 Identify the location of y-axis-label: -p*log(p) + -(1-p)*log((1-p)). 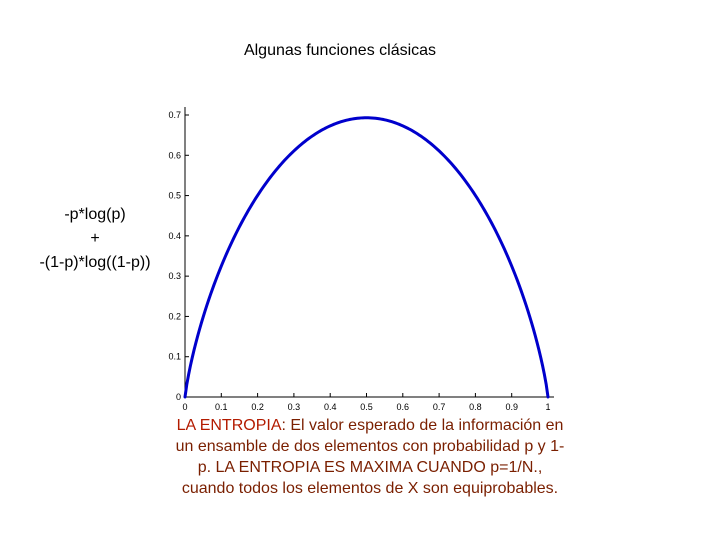
(95, 239).